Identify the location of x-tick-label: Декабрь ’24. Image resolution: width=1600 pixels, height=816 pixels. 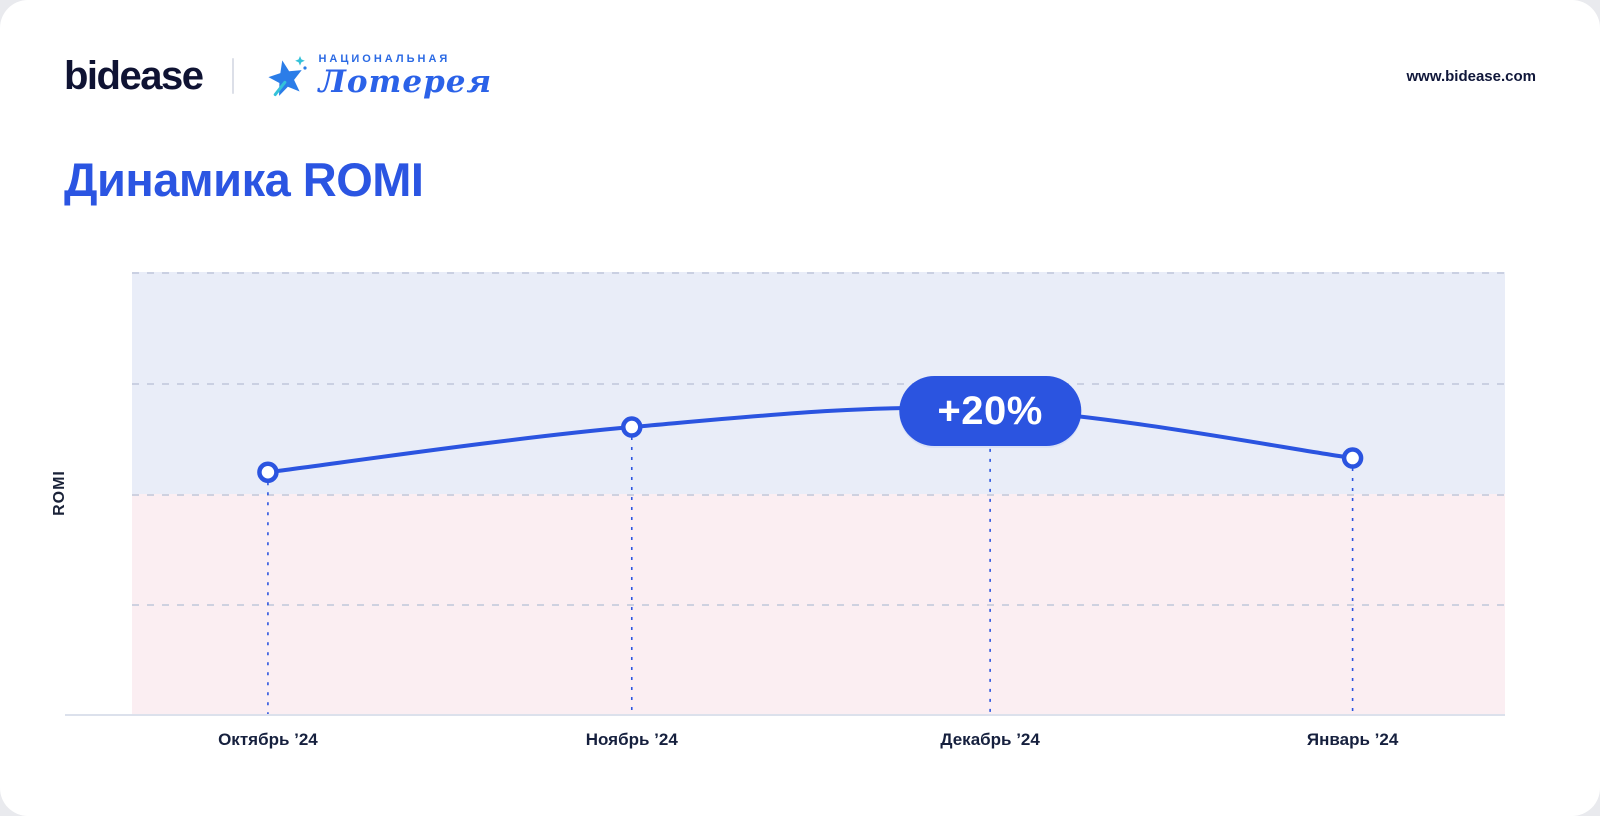
(990, 739).